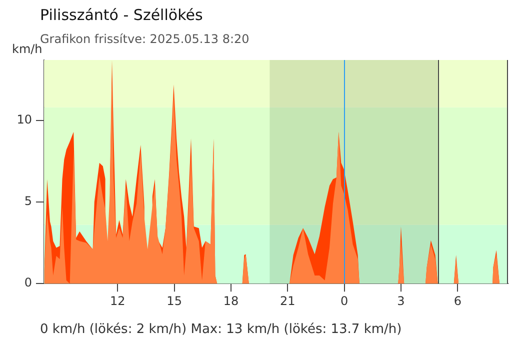 The height and width of the screenshot is (350, 510). I want to click on x-tick-label: 0, so click(344, 301).